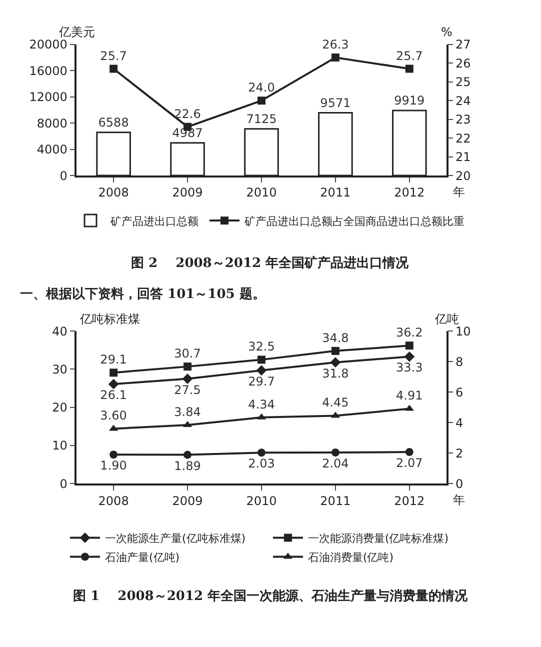  What do you see at coordinates (113, 395) in the screenshot?
I see `data-label: 26.1` at bounding box center [113, 395].